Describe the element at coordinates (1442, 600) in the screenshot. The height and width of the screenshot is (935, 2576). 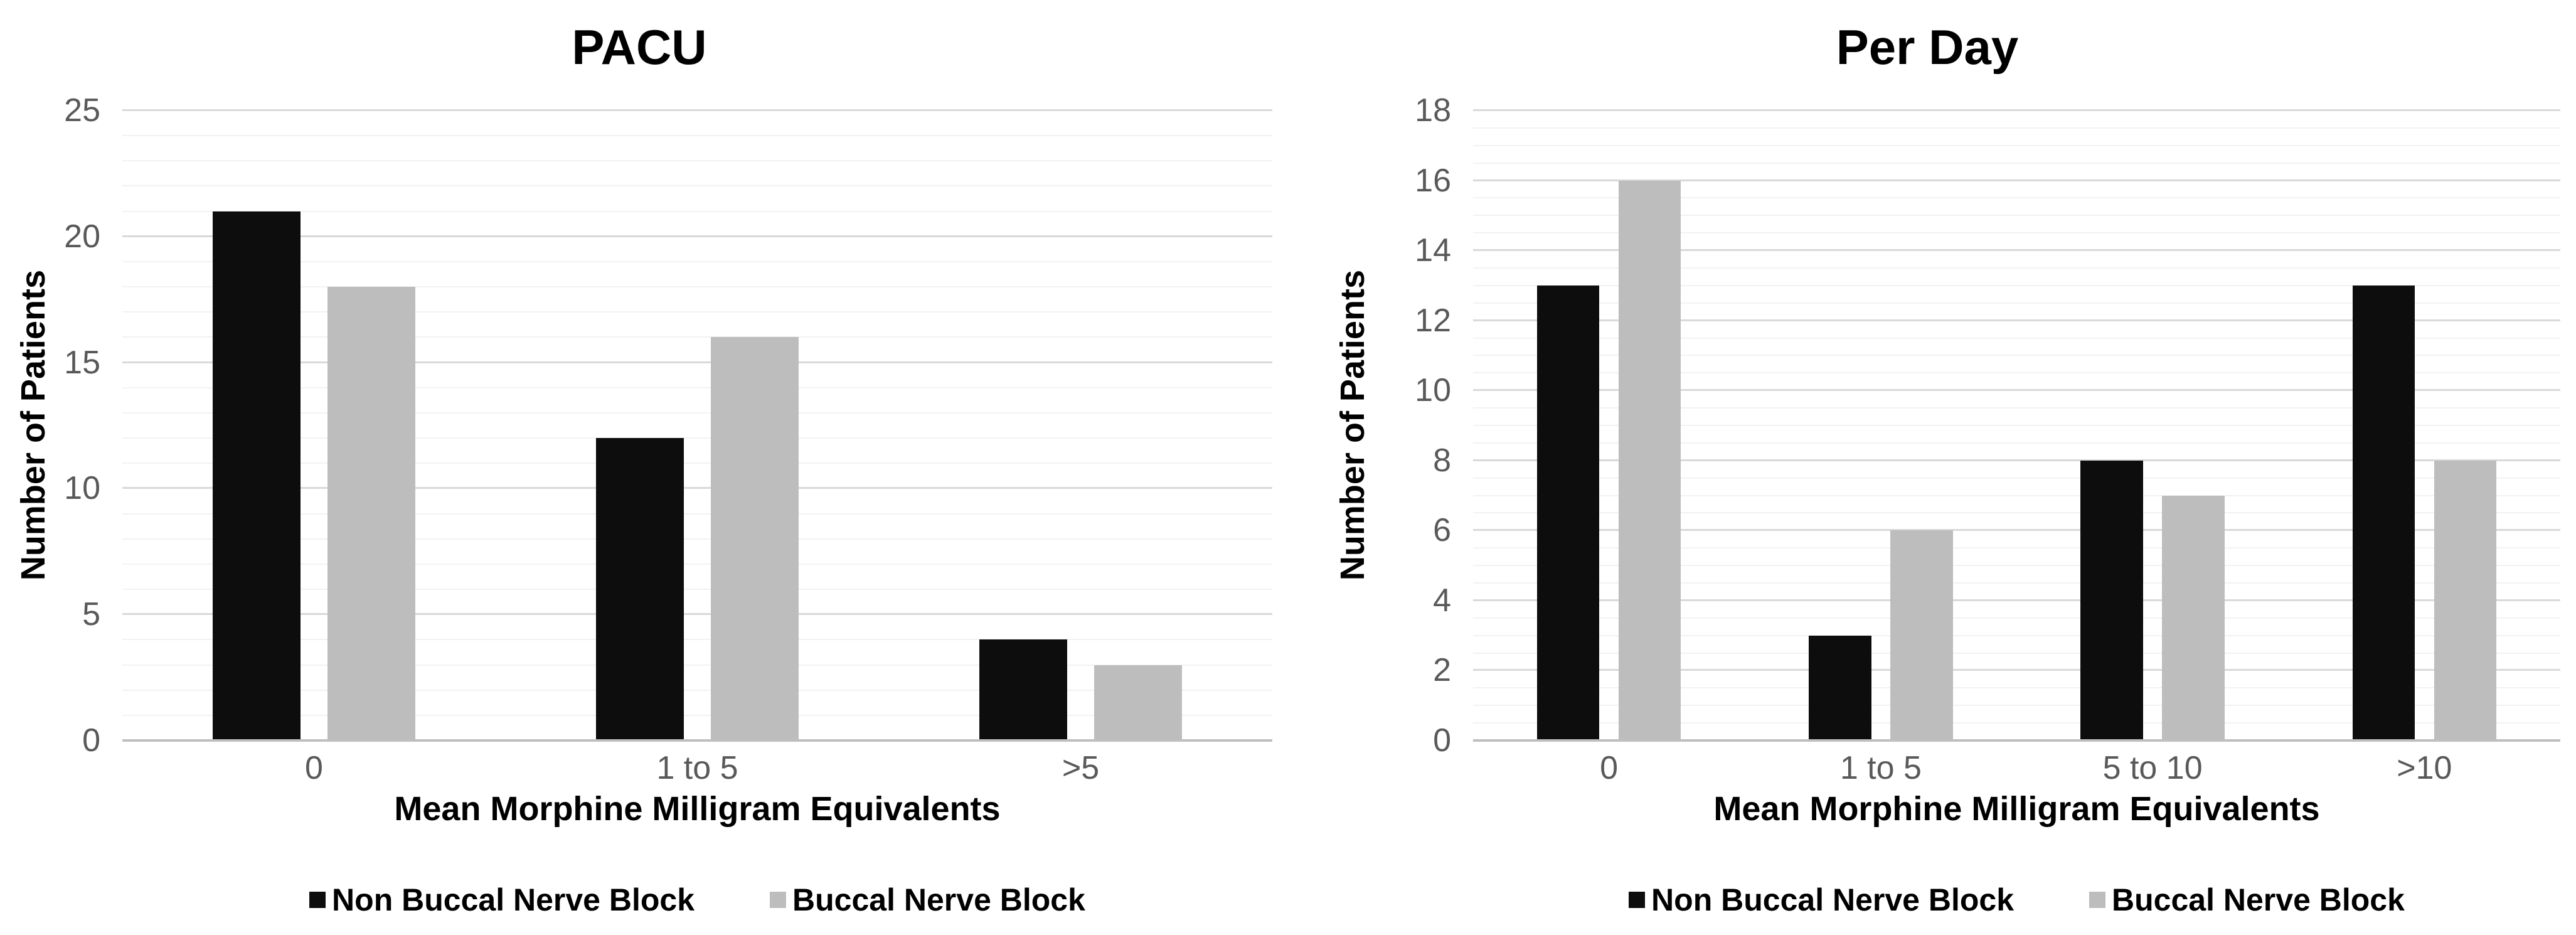
I see `y-axis-tick-label: 4` at that location.